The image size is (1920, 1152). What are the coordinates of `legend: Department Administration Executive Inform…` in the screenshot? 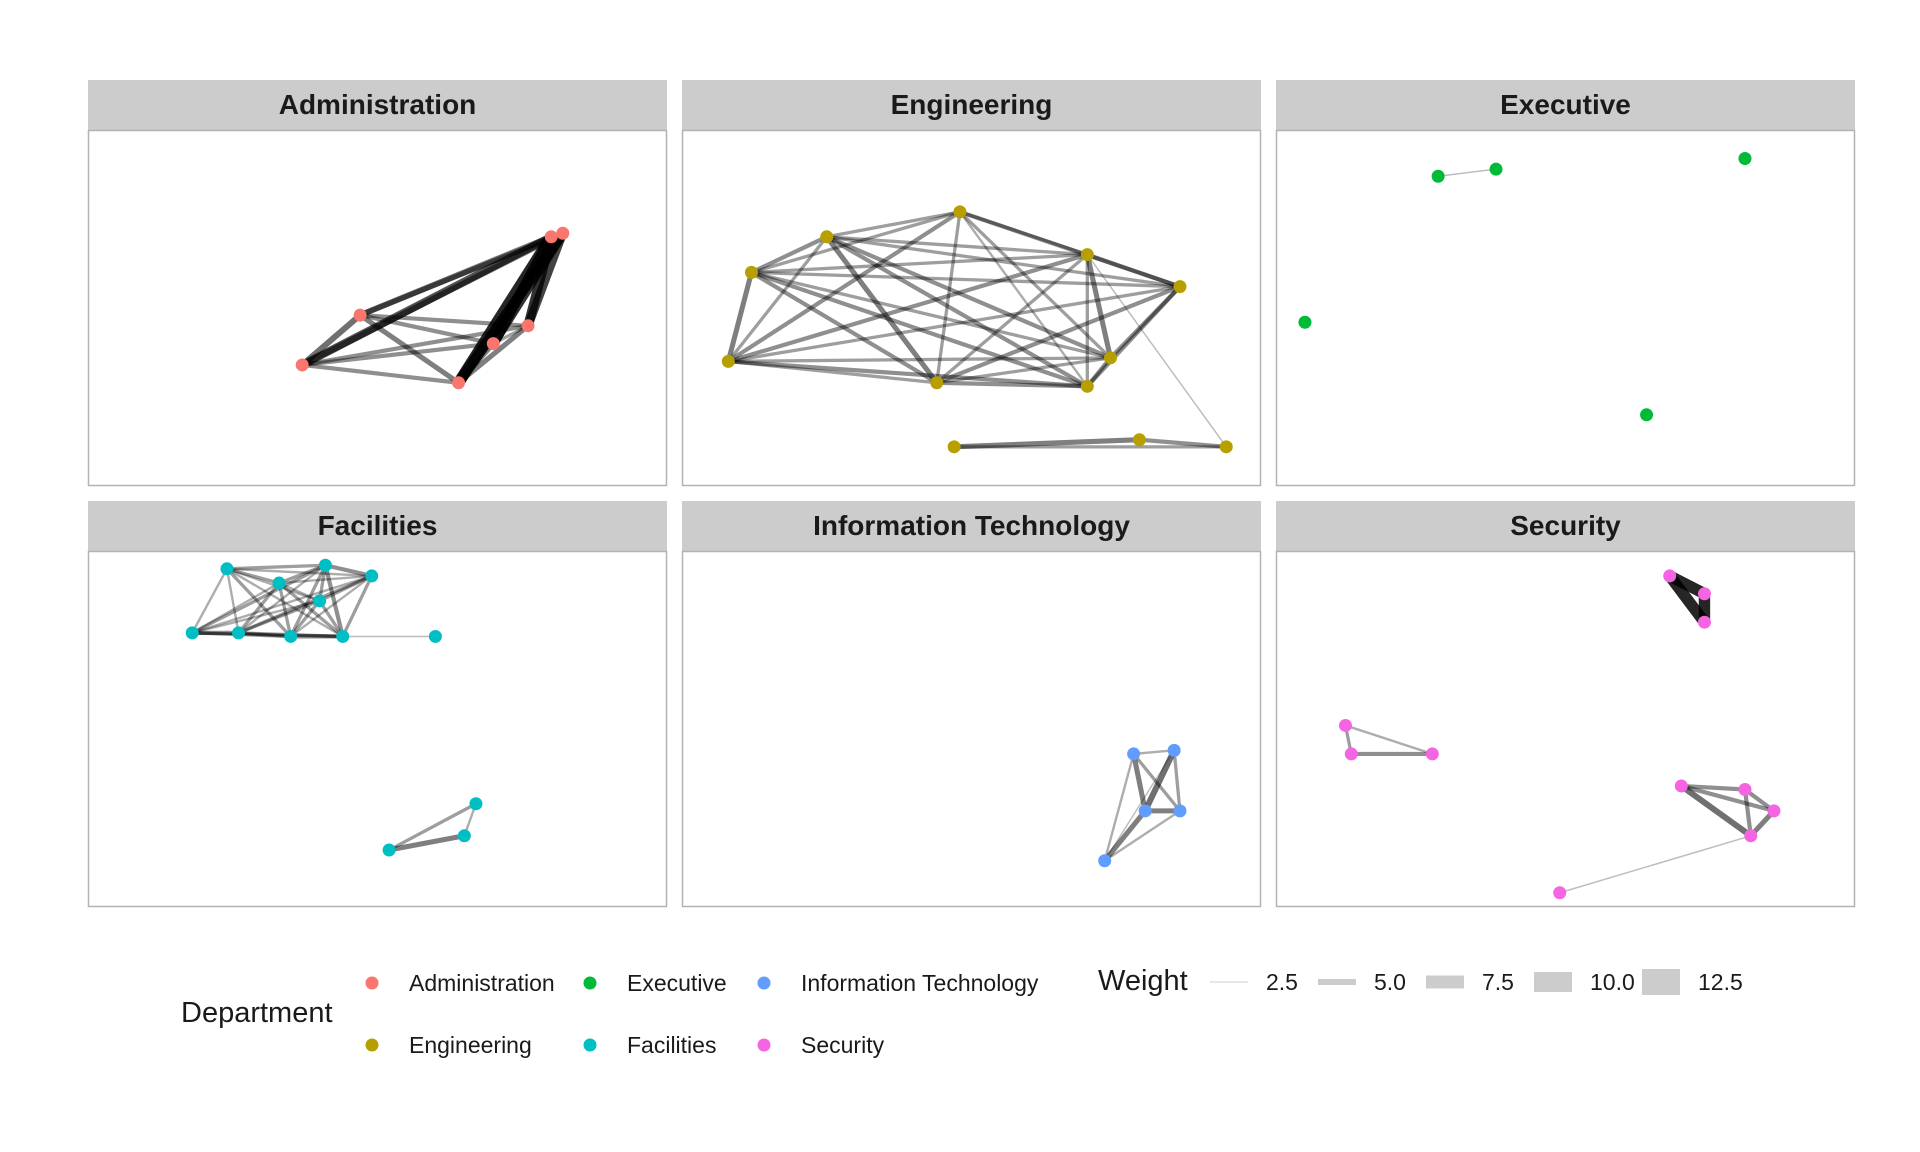 It's located at (962, 1011).